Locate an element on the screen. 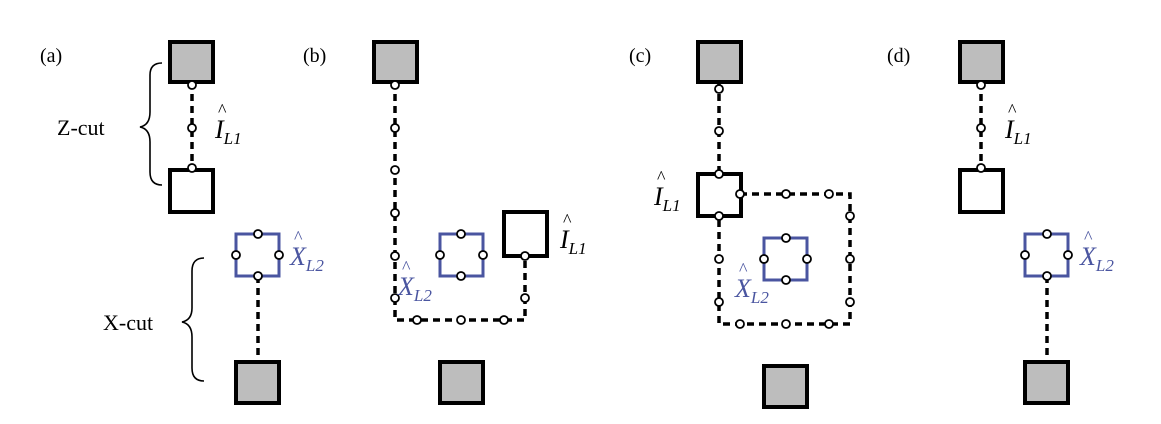 This screenshot has height=424, width=1161. x-cut-label: X-cut is located at coordinates (128, 322).